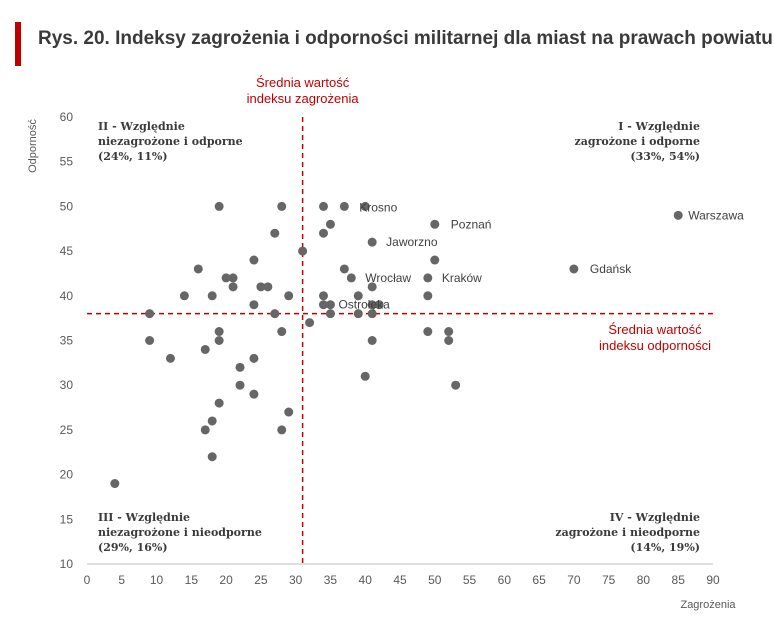  I want to click on x-tick-label: 90, so click(713, 580).